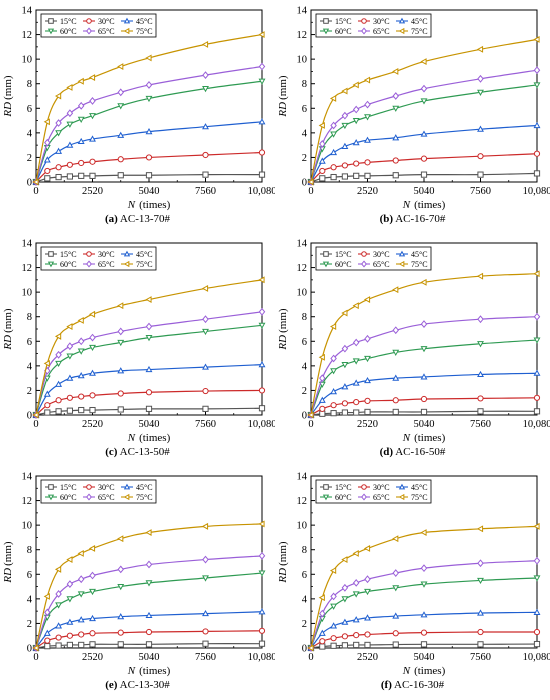 This screenshot has width=550, height=700. What do you see at coordinates (144, 219) in the screenshot?
I see `caption-name: AC-13-70#` at bounding box center [144, 219].